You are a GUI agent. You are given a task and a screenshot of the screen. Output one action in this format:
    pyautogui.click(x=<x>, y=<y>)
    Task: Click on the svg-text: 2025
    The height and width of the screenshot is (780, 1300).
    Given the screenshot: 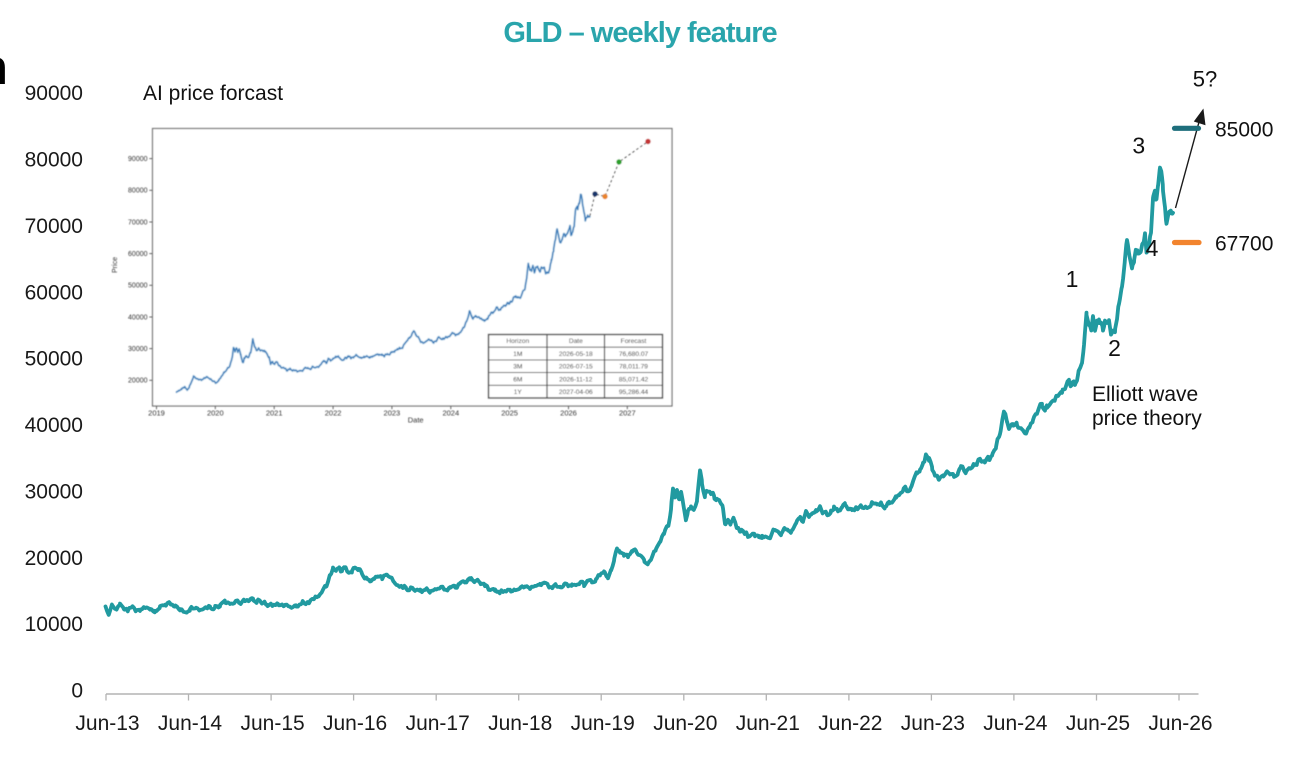 What is the action you would take?
    pyautogui.click(x=509, y=413)
    